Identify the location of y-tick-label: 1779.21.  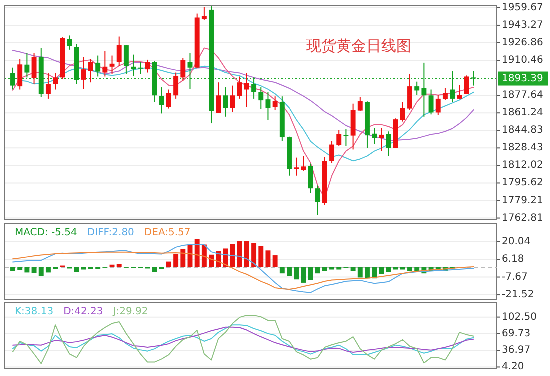
(523, 200).